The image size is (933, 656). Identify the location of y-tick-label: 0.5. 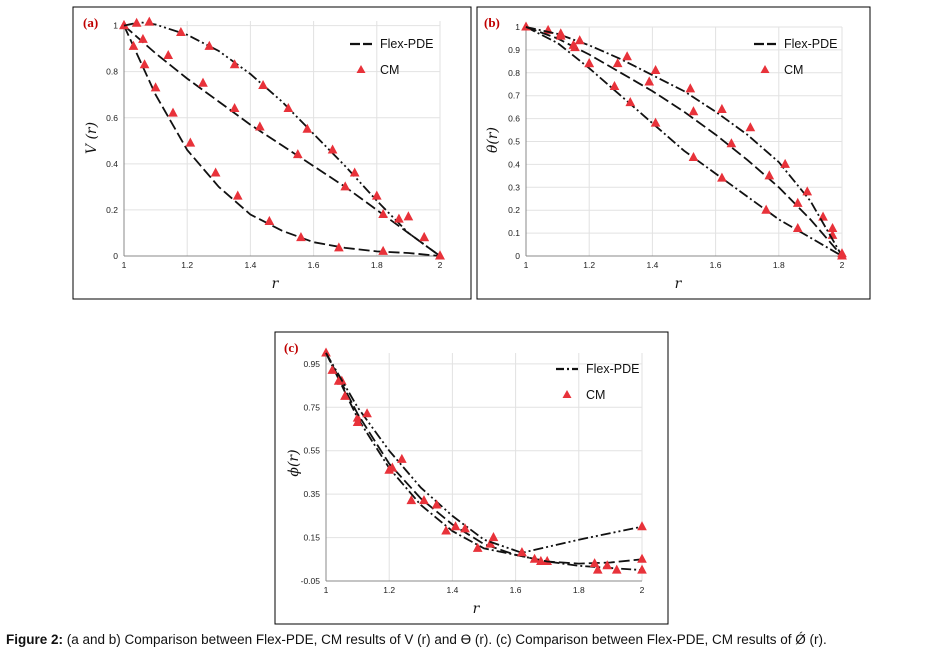
(514, 142).